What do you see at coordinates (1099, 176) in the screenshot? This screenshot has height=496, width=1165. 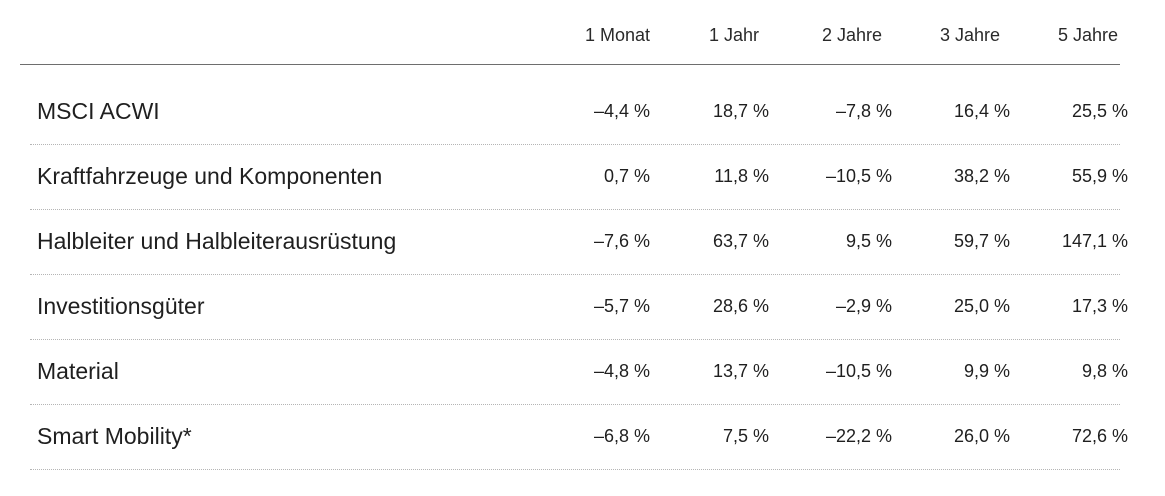 I see `cell-value: 55,9 %` at bounding box center [1099, 176].